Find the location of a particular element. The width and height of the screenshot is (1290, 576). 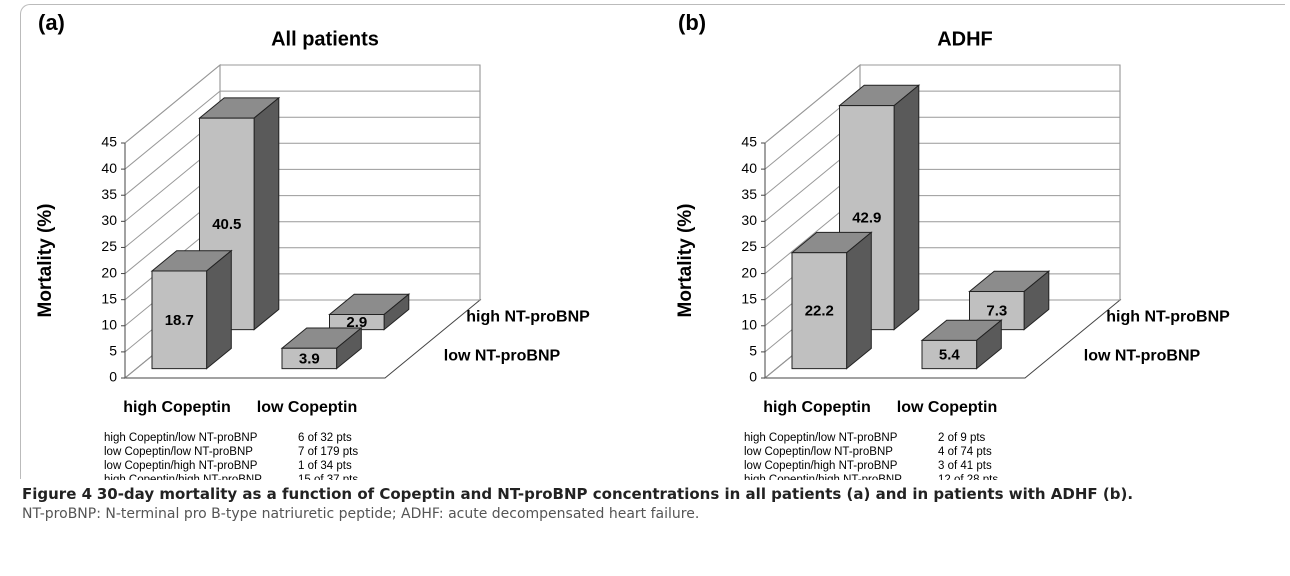

panel-label: (a) is located at coordinates (51, 22).